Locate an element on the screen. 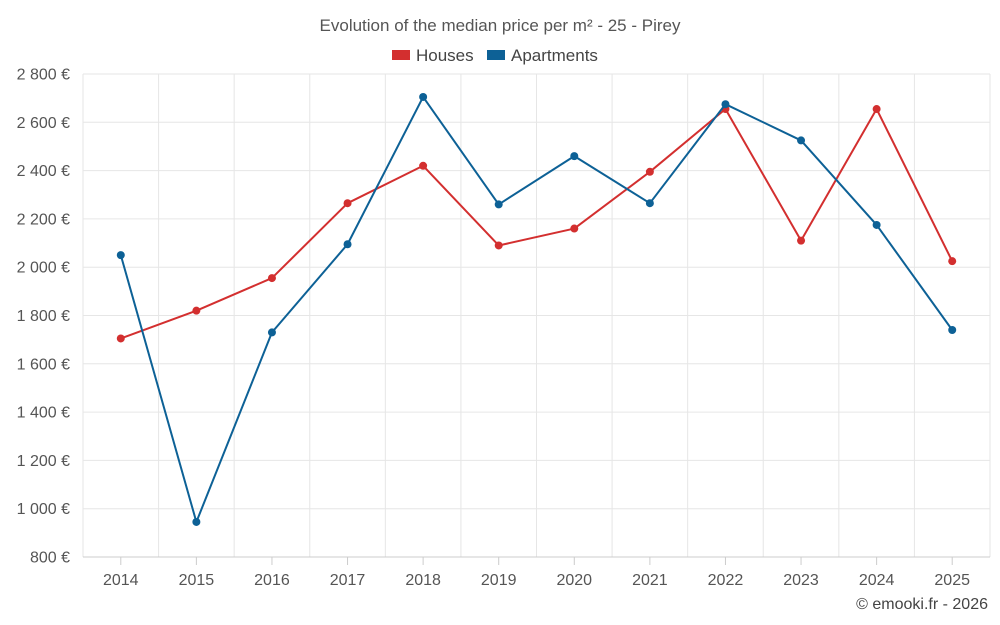 The image size is (1000, 625). x-tick-label: 2023 is located at coordinates (801, 580).